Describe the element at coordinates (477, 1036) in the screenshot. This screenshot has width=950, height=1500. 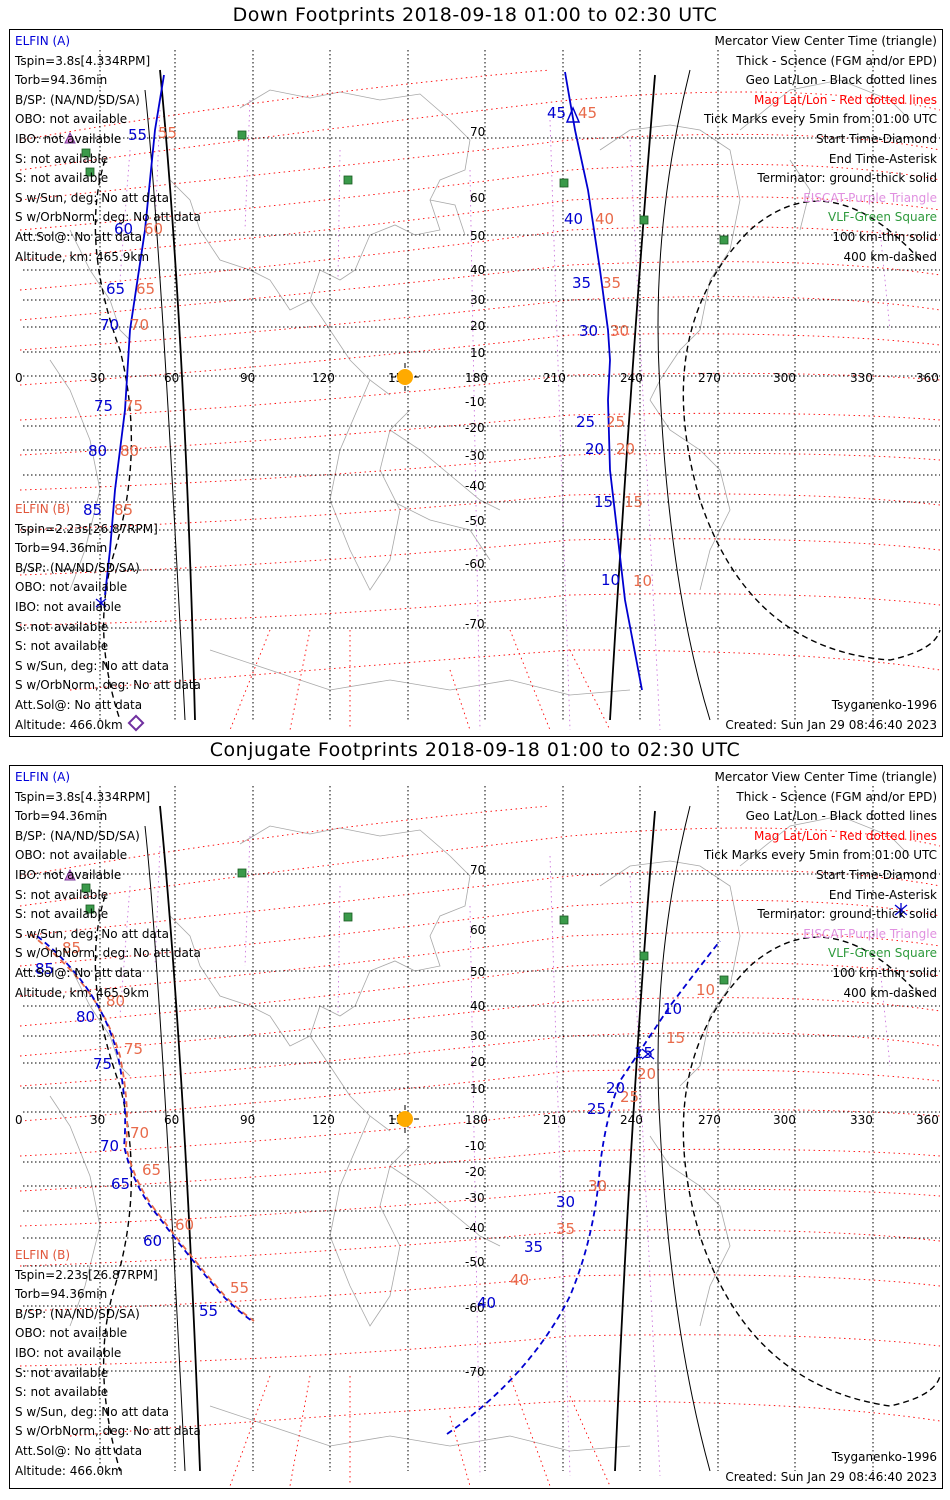
I see `lat-label: 30` at that location.